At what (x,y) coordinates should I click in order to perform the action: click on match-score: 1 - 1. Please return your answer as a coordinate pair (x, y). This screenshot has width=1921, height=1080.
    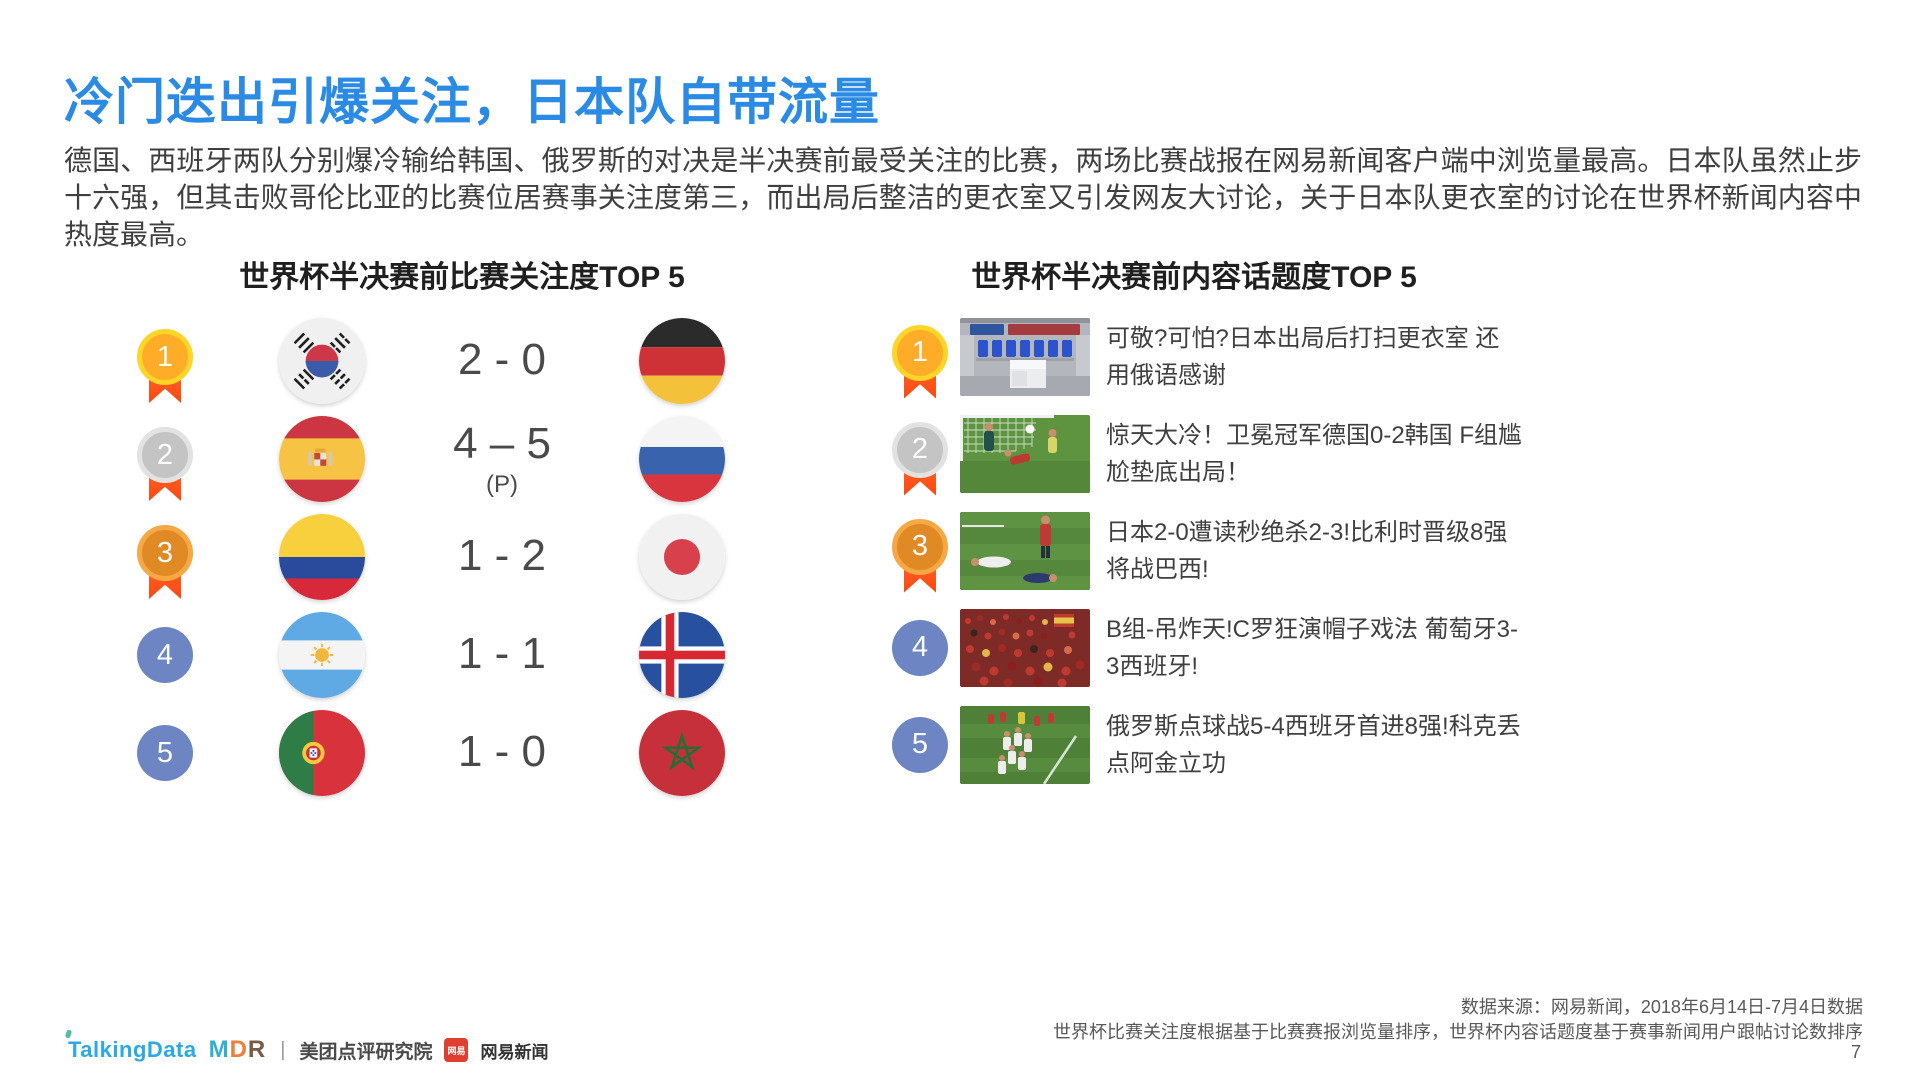
    Looking at the image, I should click on (502, 653).